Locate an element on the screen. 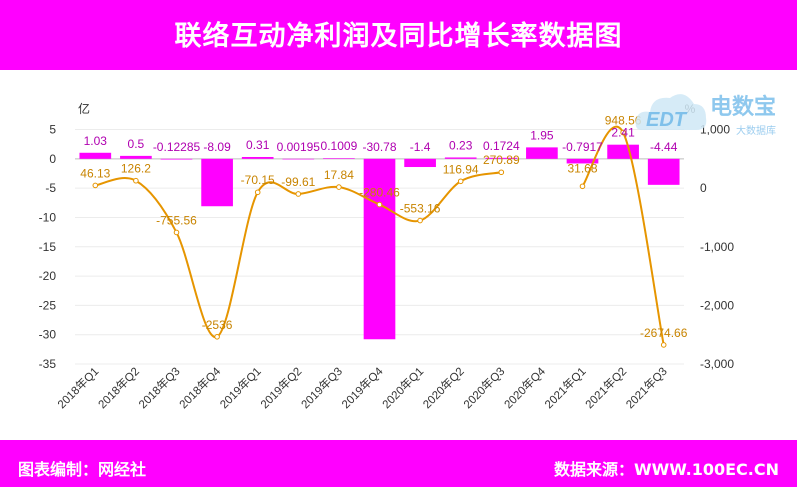  bar-label: 2.41 is located at coordinates (623, 133).